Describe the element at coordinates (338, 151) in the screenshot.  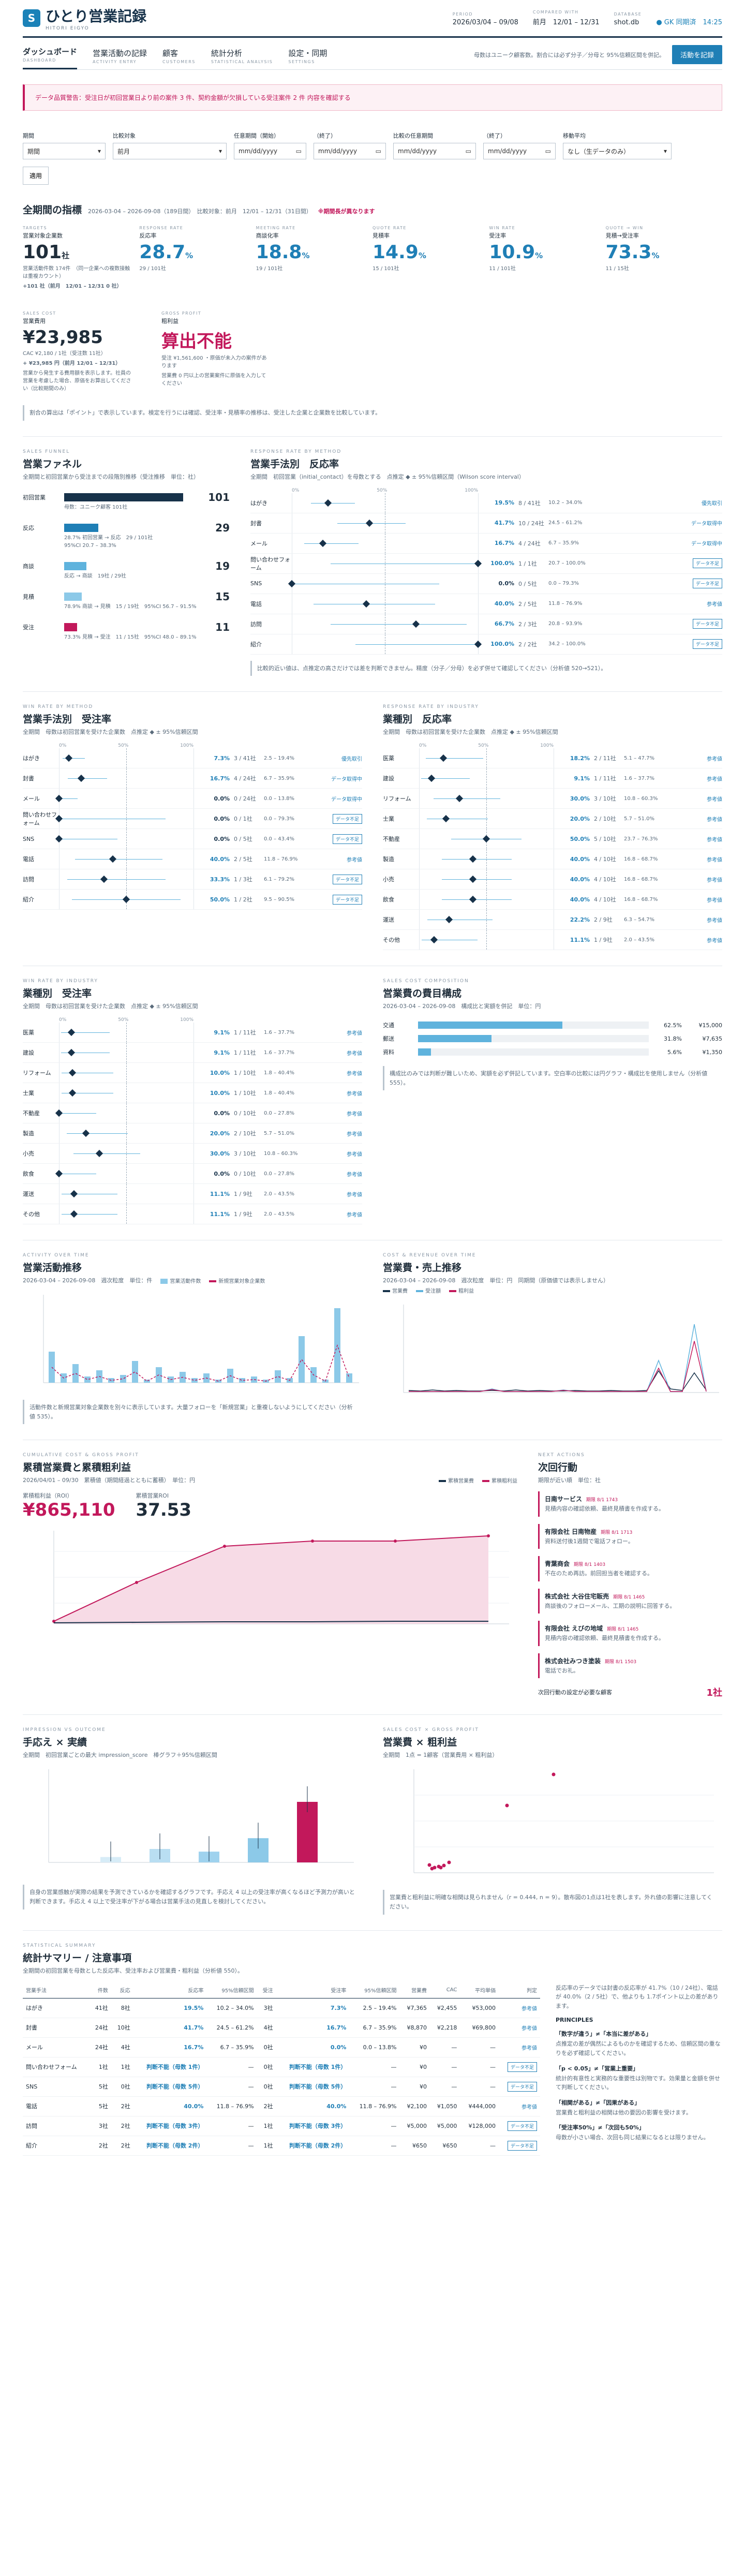
I see `filter-value: mm/dd/yyyy` at that location.